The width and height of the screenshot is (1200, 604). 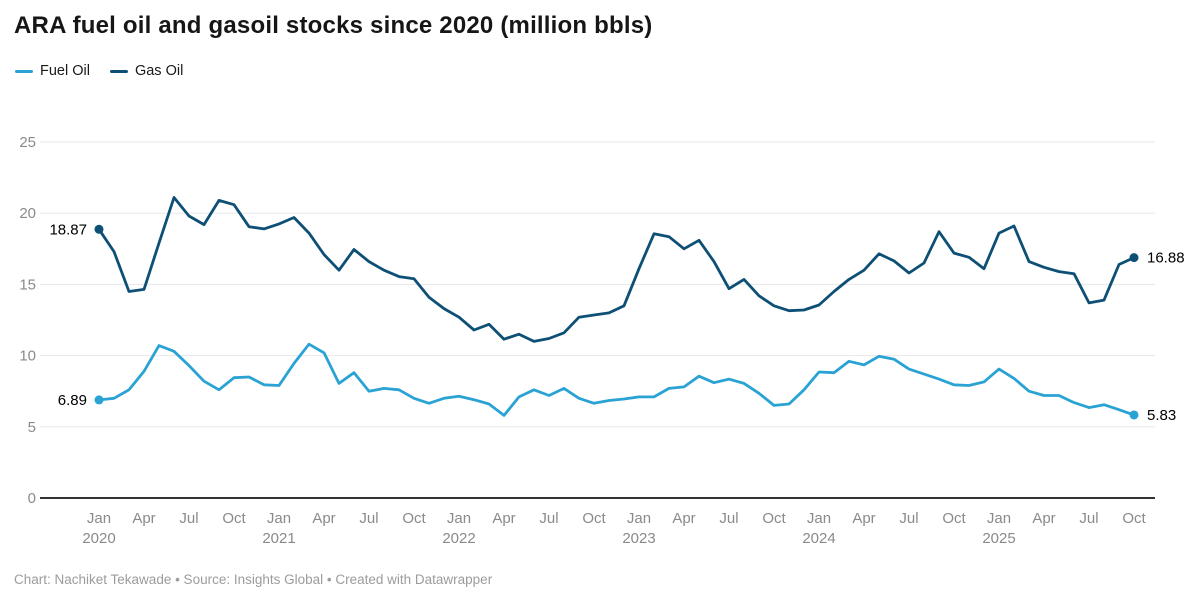 I want to click on legend-item-fuel-oil: Fuel Oil, so click(x=52, y=71).